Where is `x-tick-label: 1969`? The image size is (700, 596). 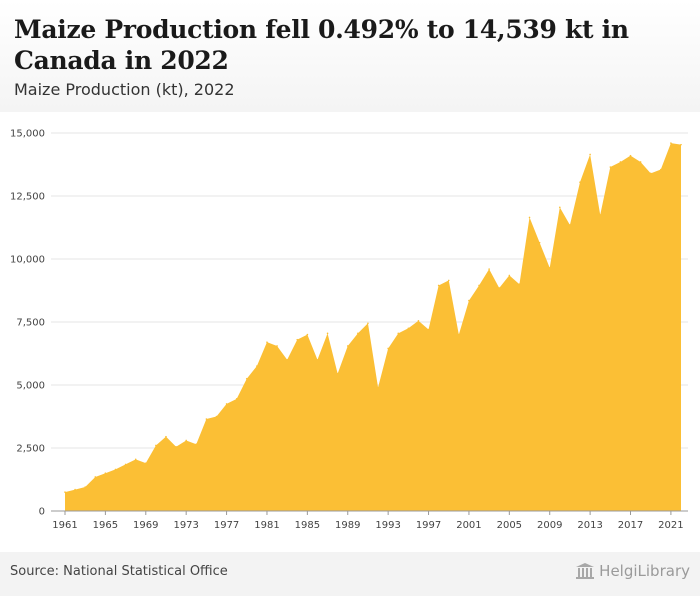
x-tick-label: 1969 is located at coordinates (145, 525).